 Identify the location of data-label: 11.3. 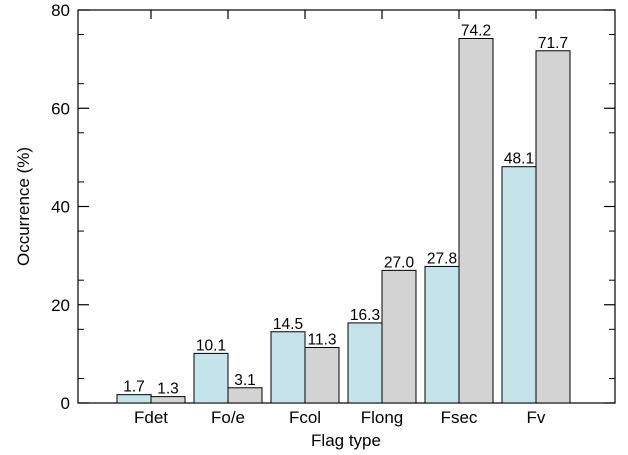
(321, 339).